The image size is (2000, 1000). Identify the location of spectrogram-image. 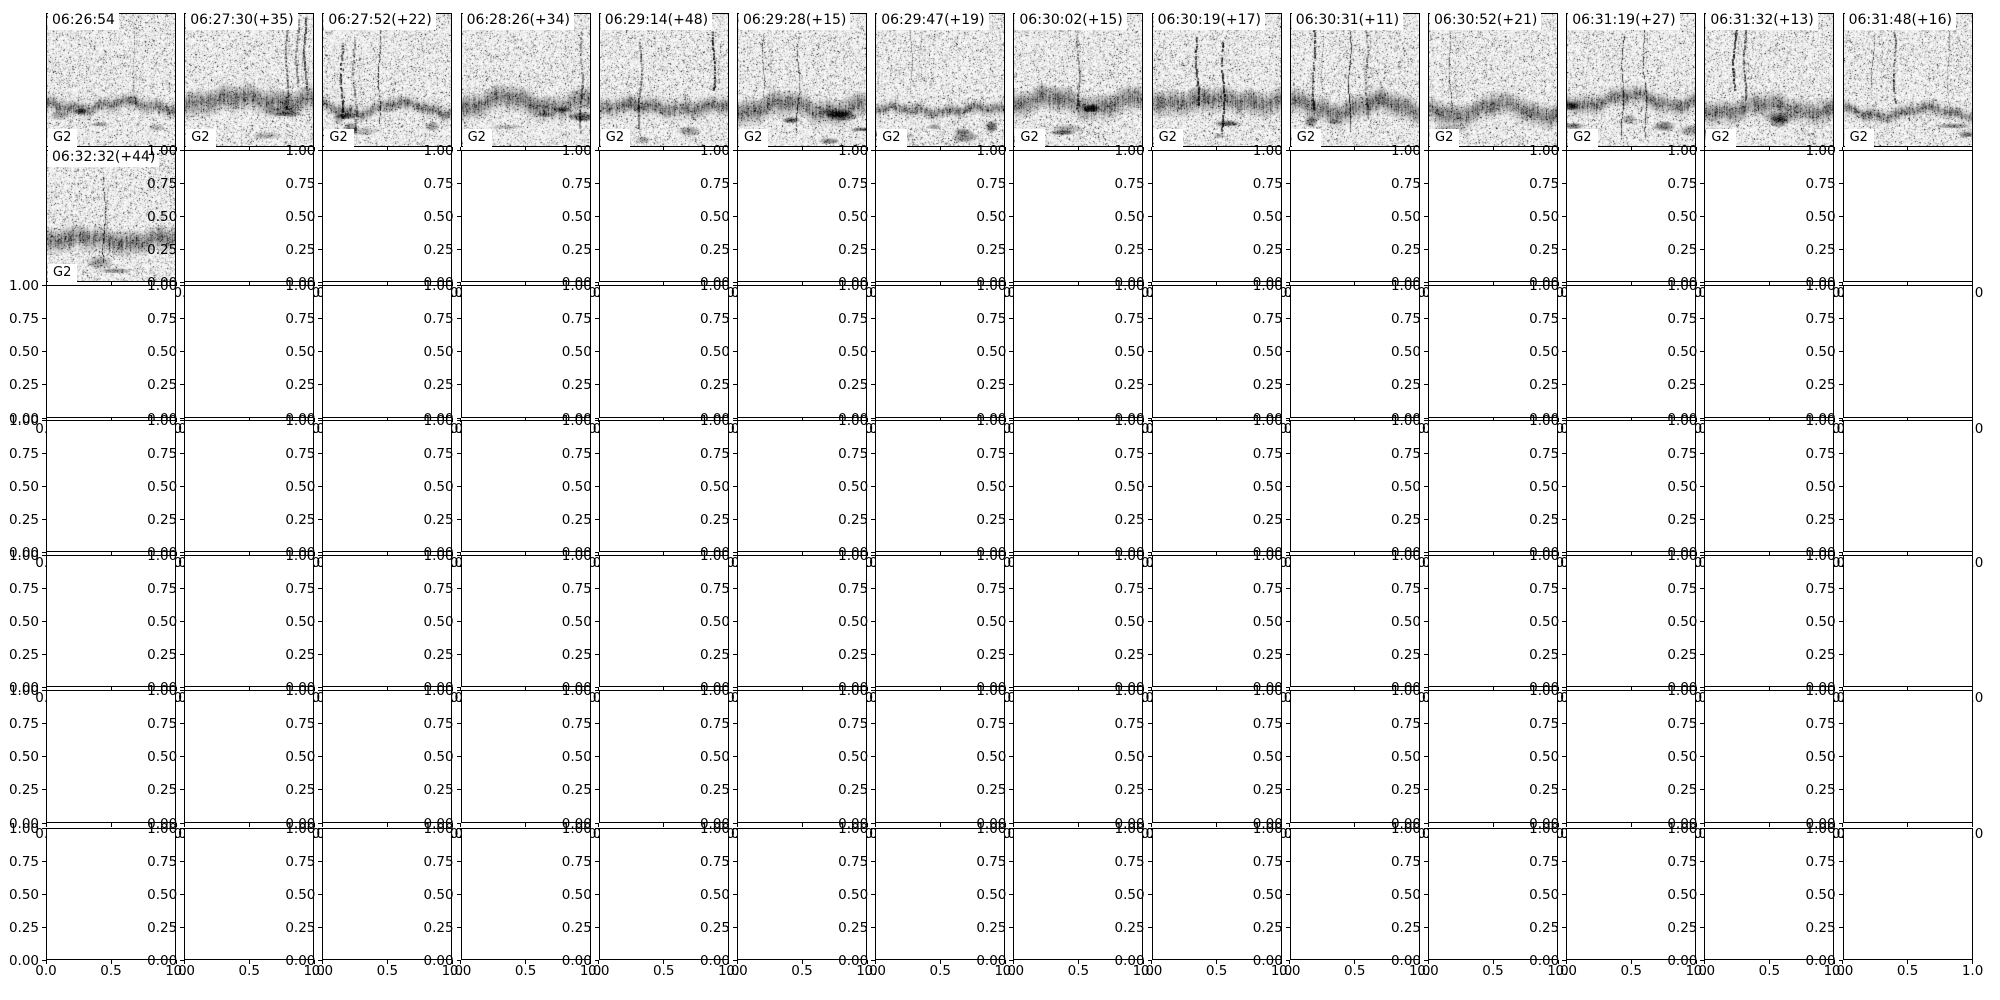
(387, 80).